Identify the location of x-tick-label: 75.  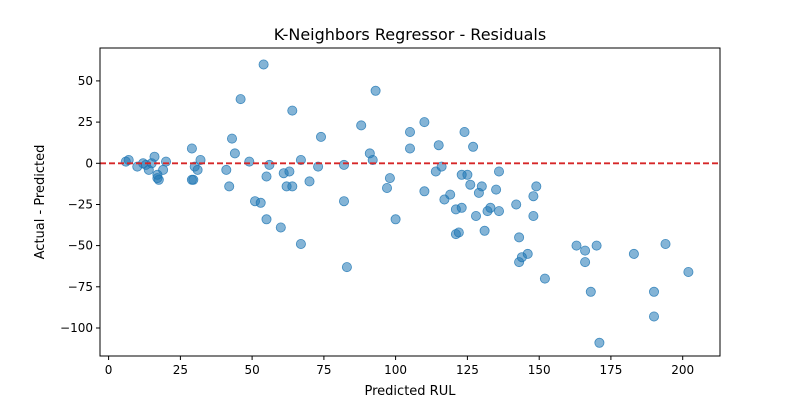
(323, 370).